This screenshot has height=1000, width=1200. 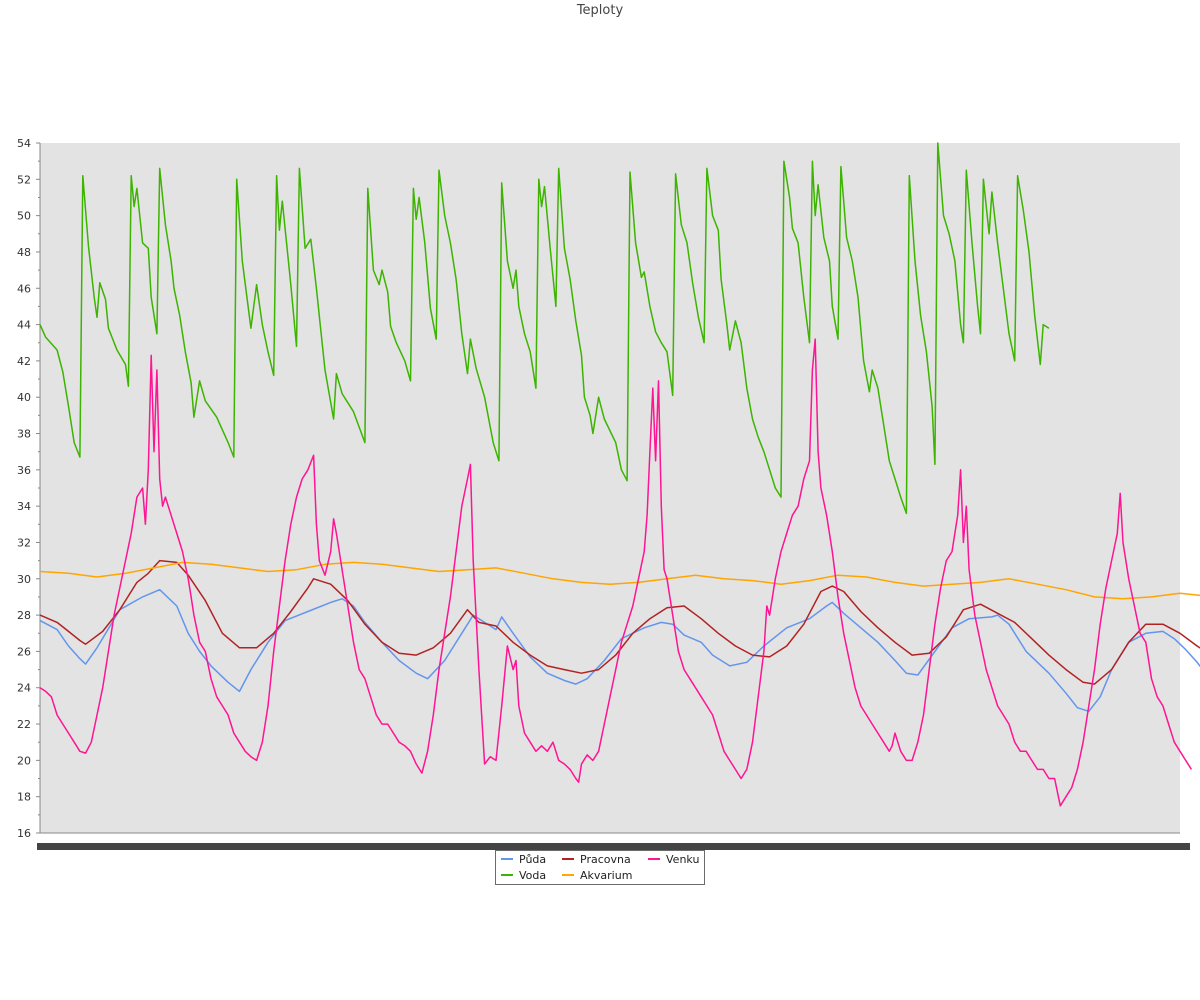 I want to click on chart-title: Teploty, so click(x=600, y=10).